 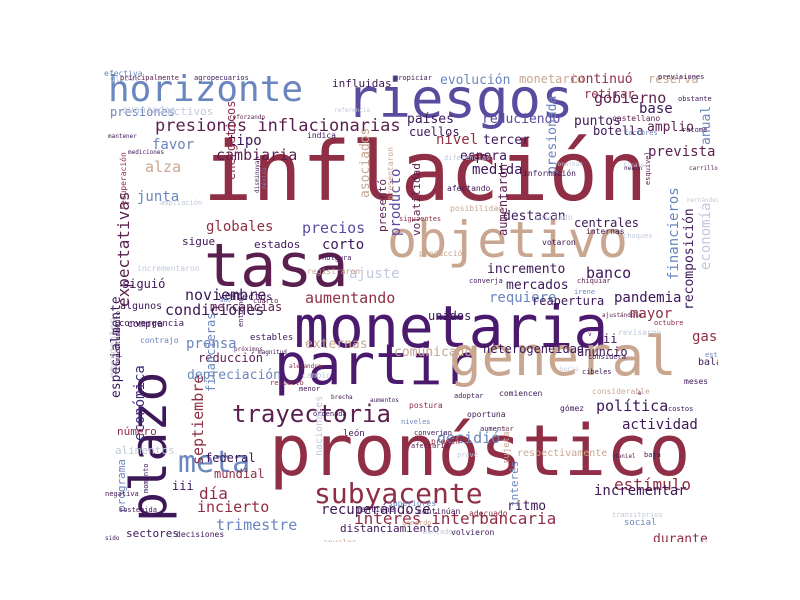 I want to click on cloud-word: disminuyan, so click(x=257, y=174).